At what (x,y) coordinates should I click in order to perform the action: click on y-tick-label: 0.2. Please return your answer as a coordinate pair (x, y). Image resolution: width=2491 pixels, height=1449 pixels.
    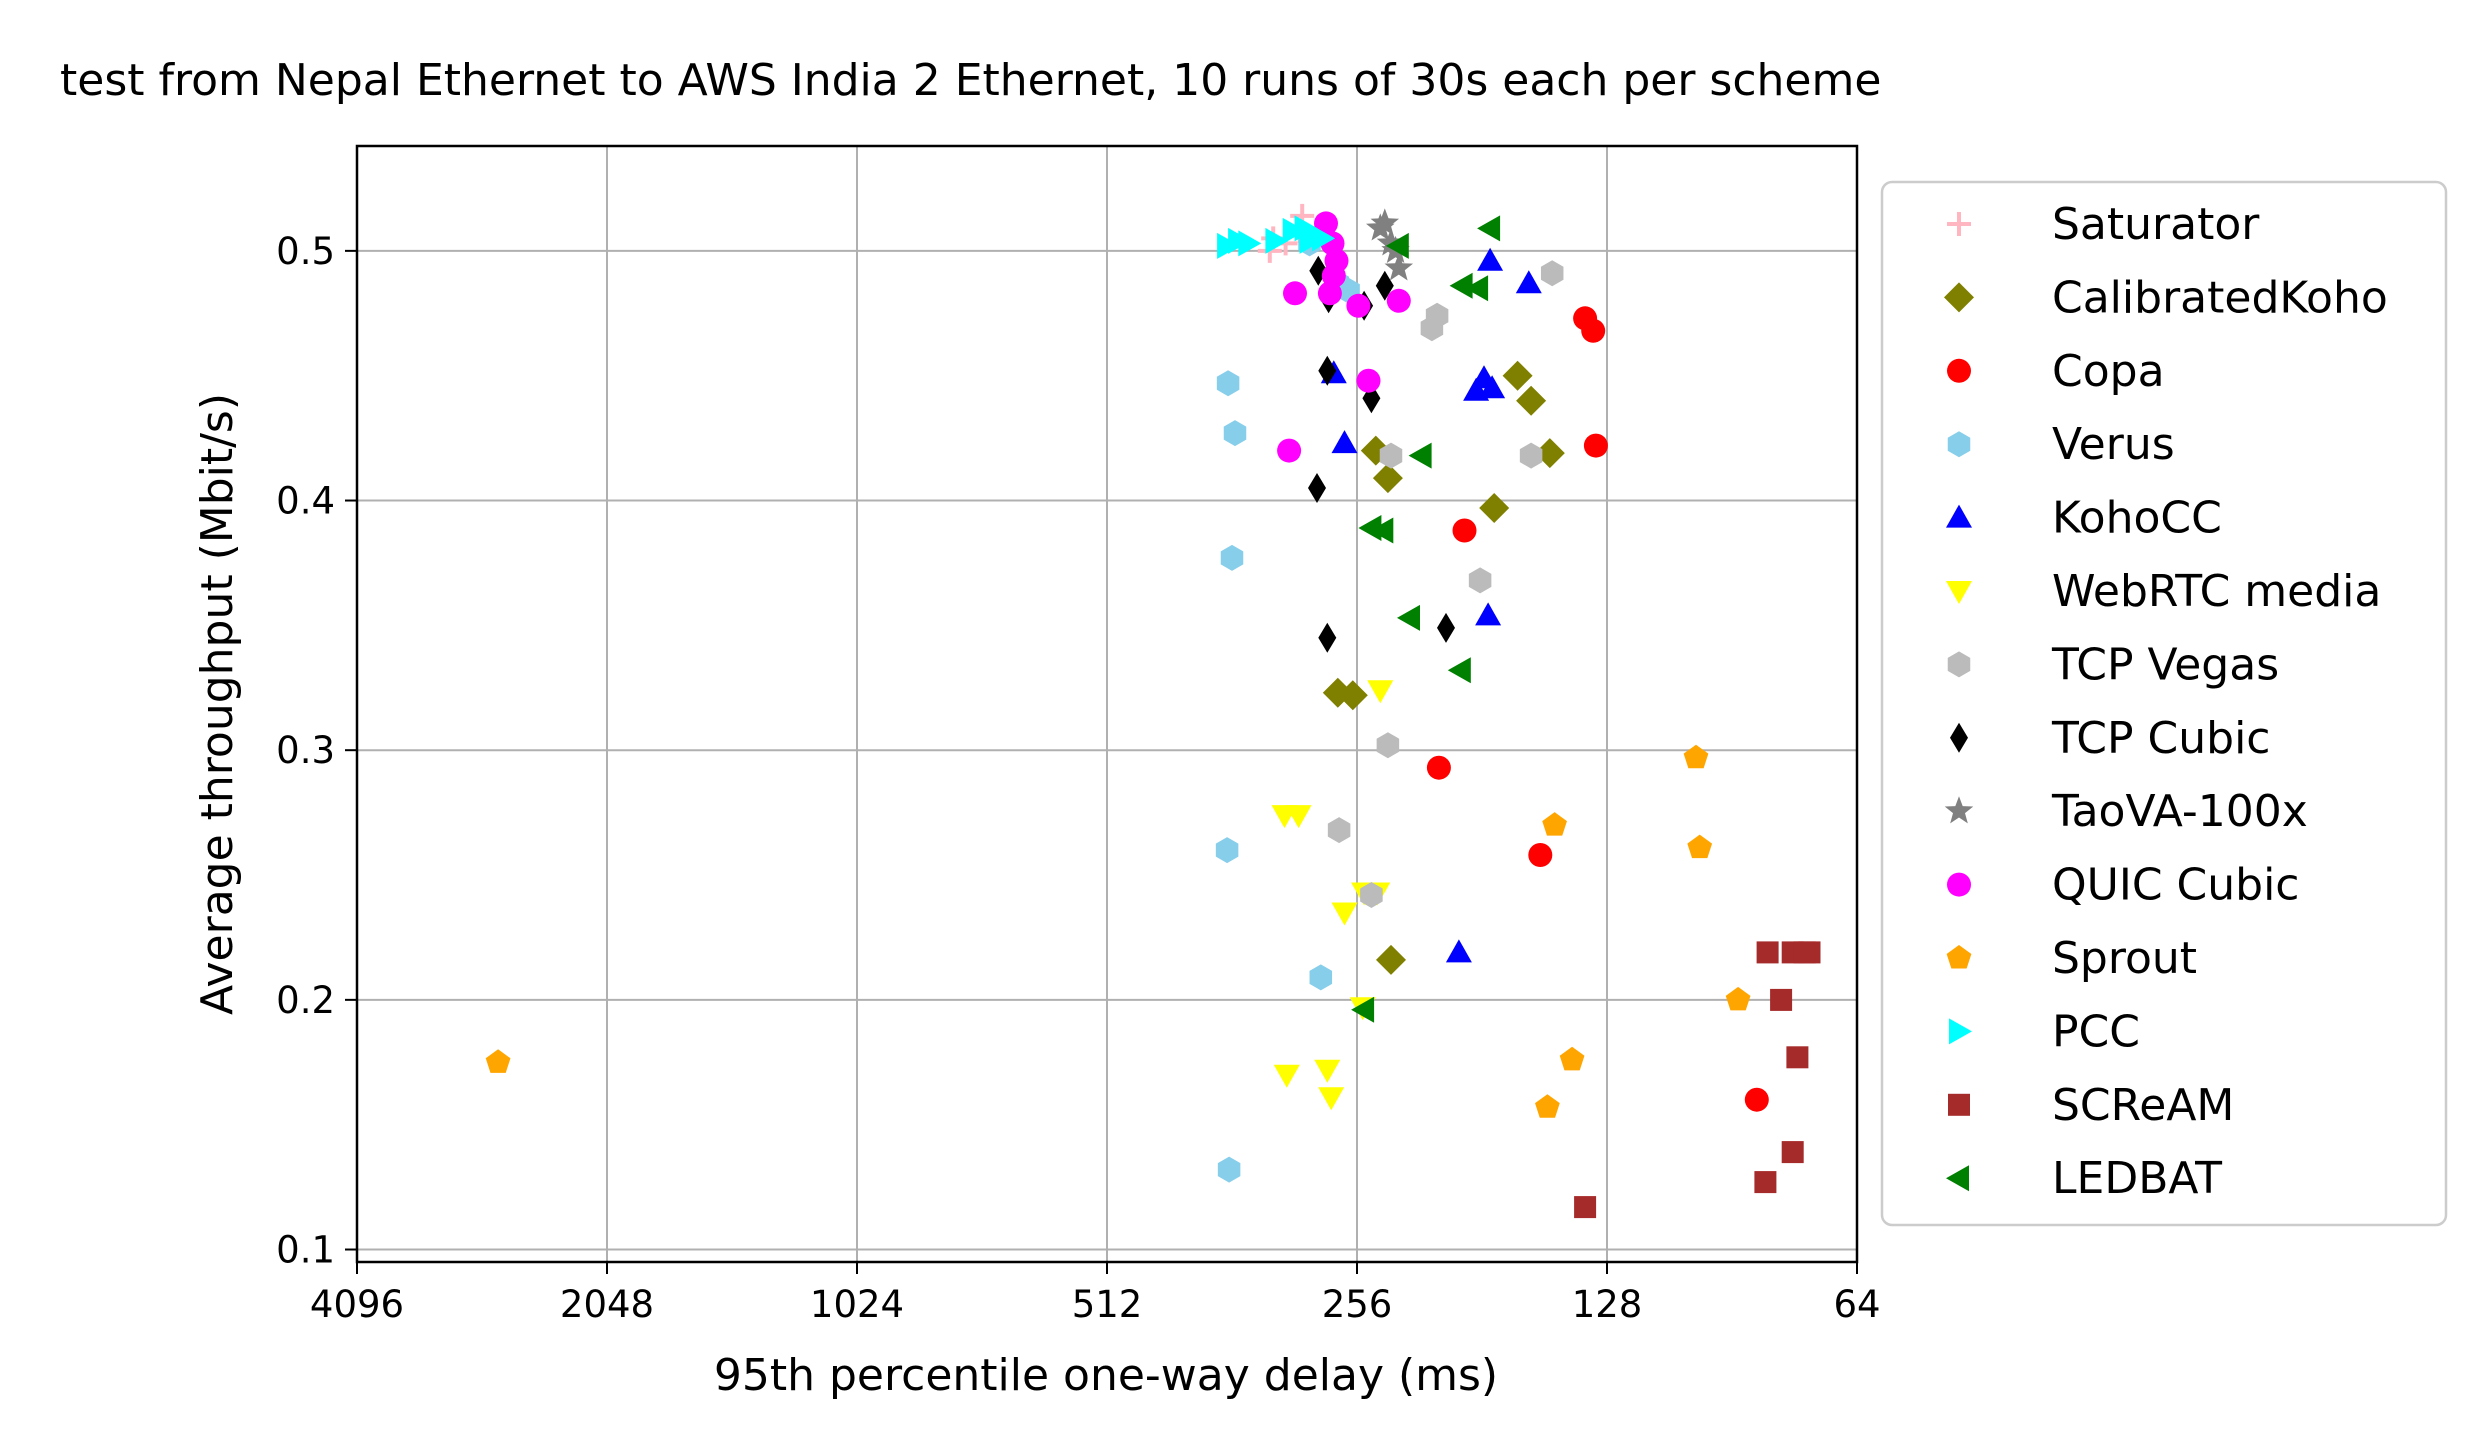
    Looking at the image, I should click on (305, 1000).